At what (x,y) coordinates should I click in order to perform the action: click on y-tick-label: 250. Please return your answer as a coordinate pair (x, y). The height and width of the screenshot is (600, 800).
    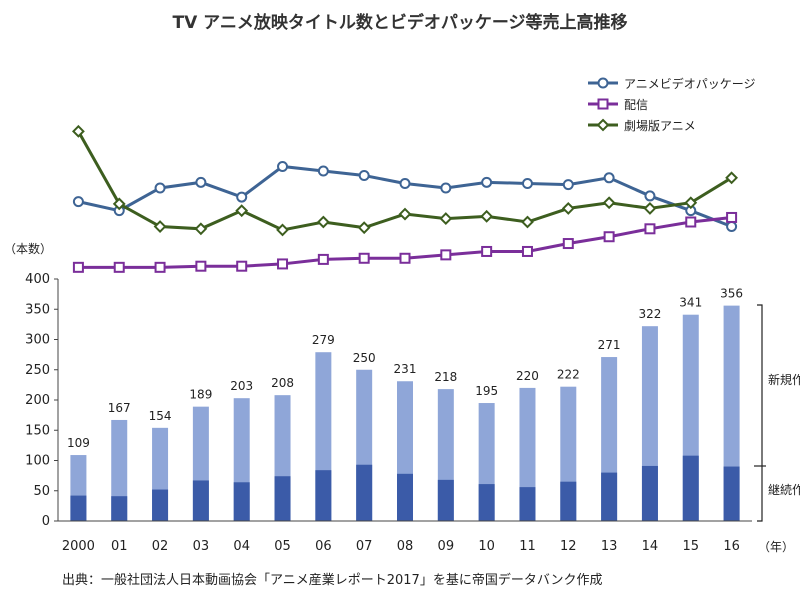
    Looking at the image, I should click on (37, 370).